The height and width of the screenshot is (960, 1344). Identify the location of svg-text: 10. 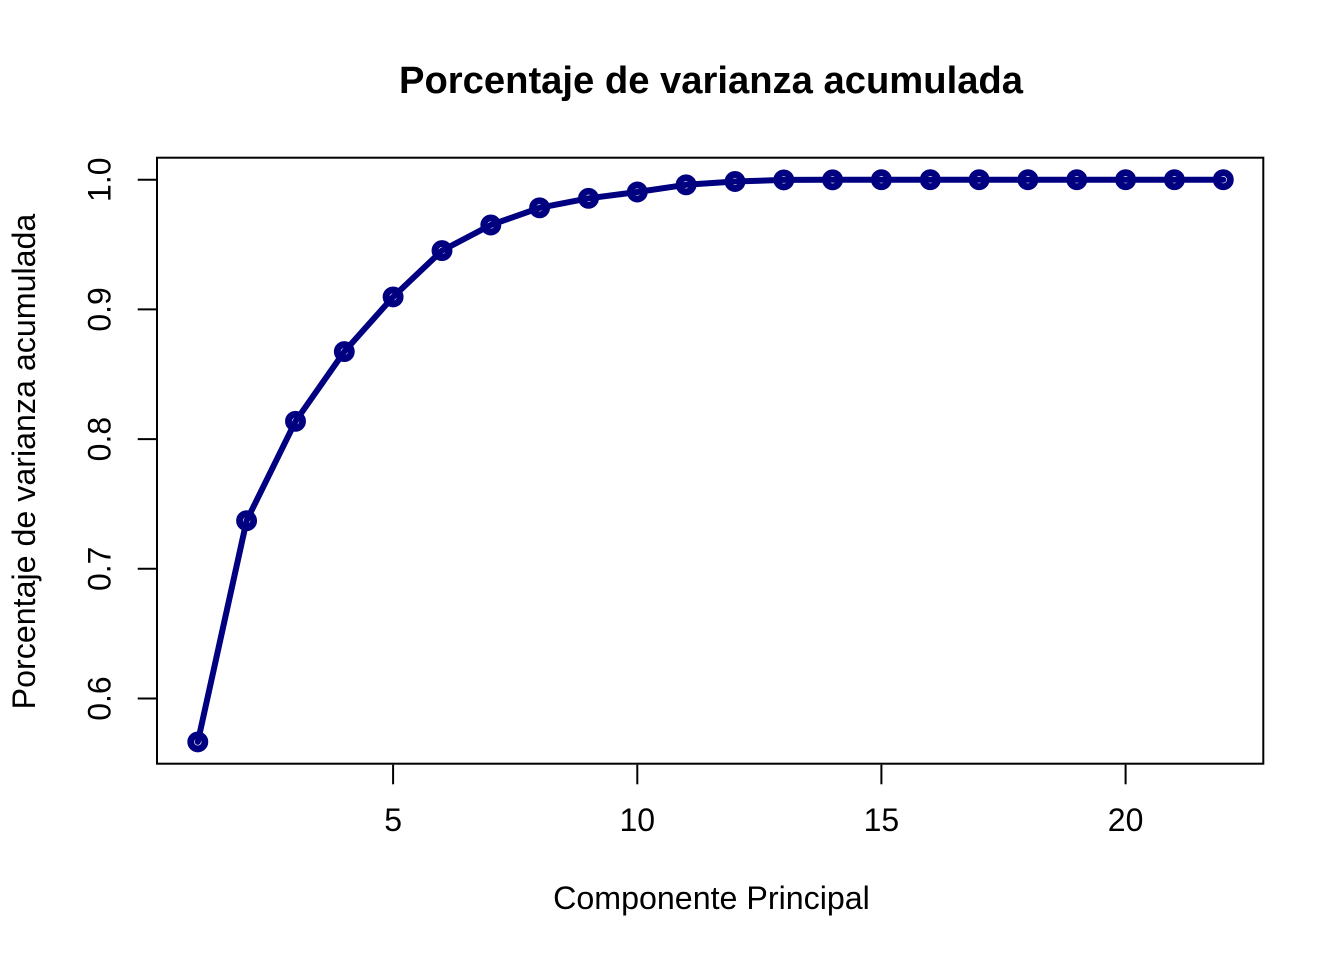
(638, 820).